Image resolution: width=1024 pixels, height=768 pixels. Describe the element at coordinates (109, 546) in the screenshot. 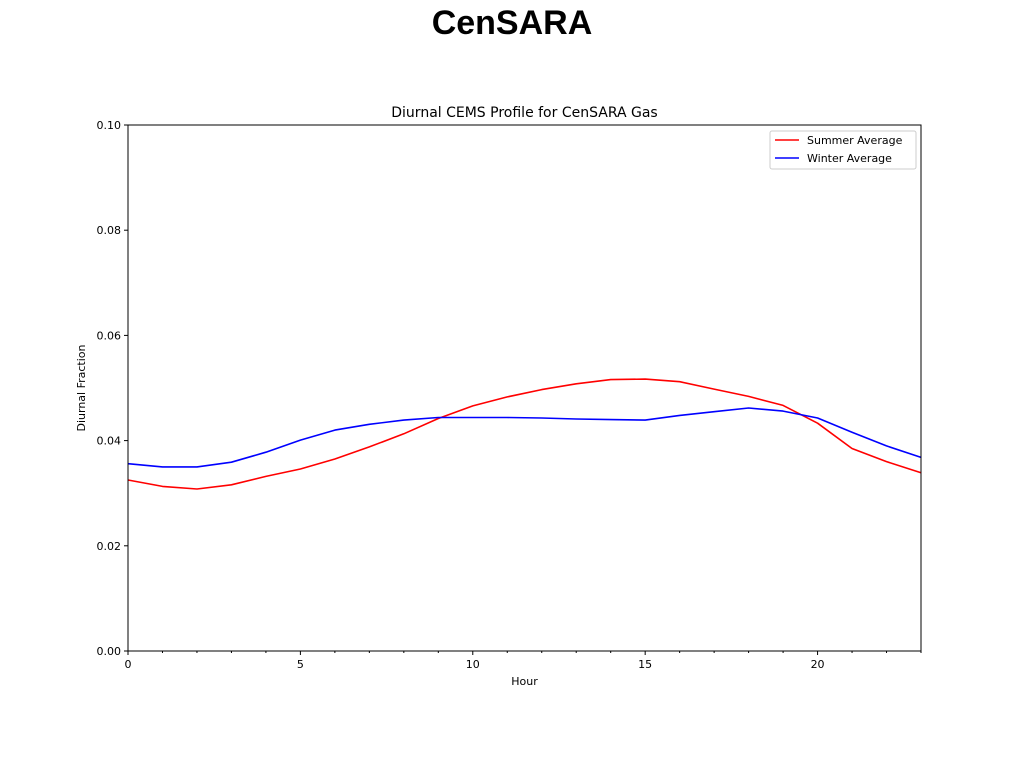

I see `y-tick-label: 0.02` at that location.